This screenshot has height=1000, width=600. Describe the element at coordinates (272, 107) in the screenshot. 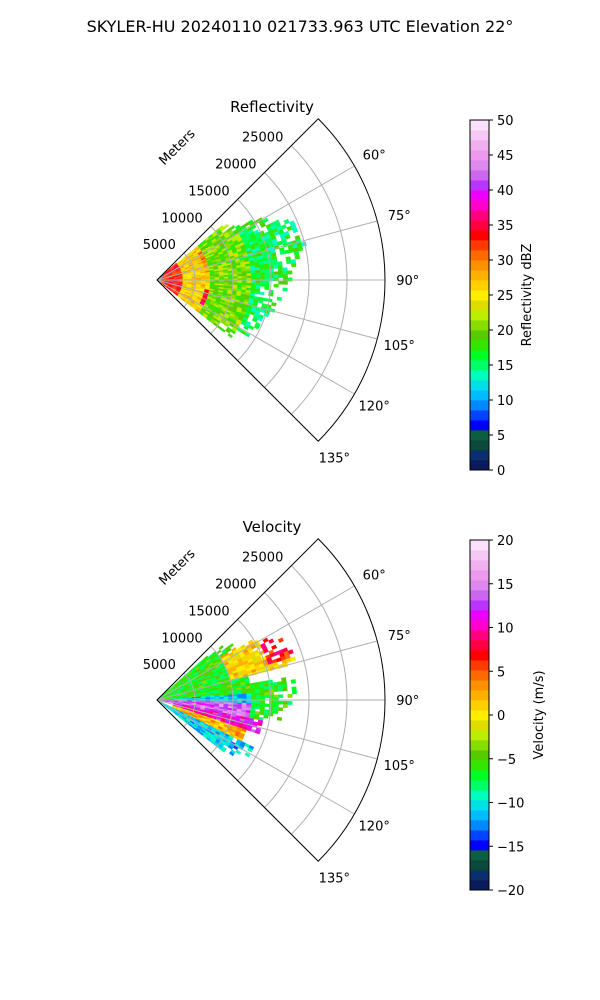

I see `reflectivity-title: Reflectivity` at that location.